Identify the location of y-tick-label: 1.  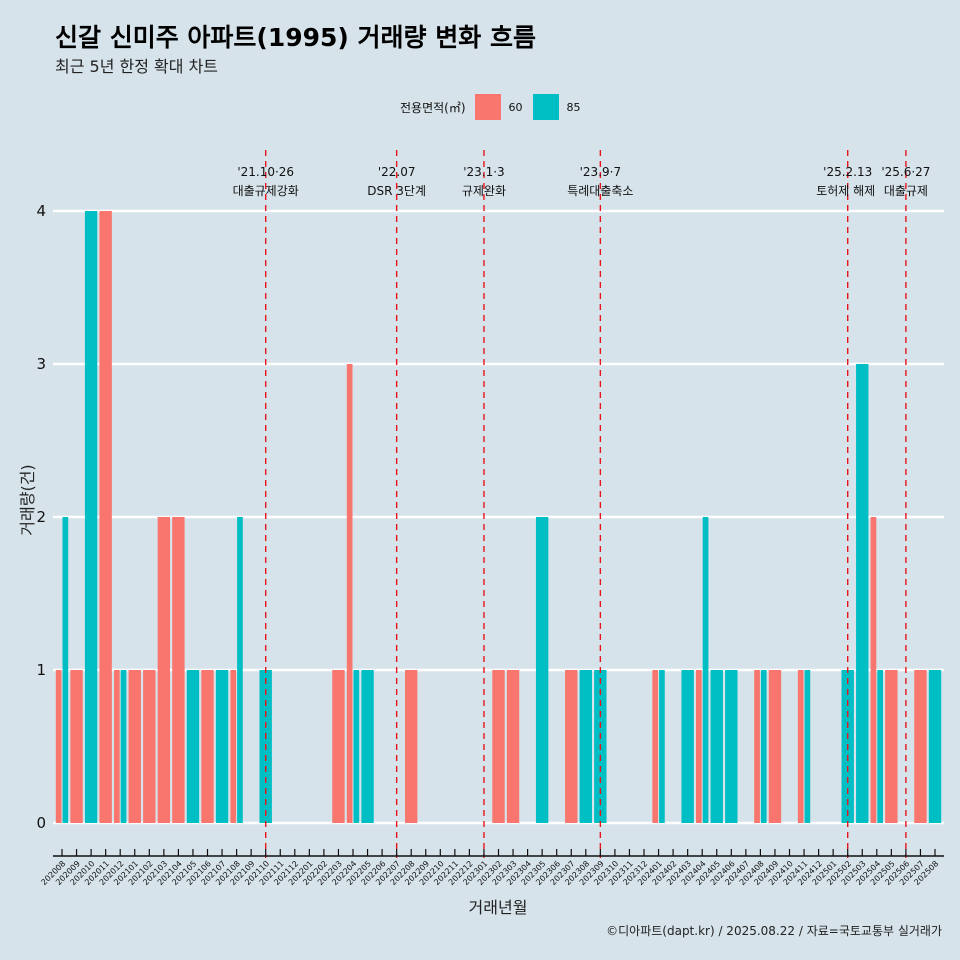
(41, 670).